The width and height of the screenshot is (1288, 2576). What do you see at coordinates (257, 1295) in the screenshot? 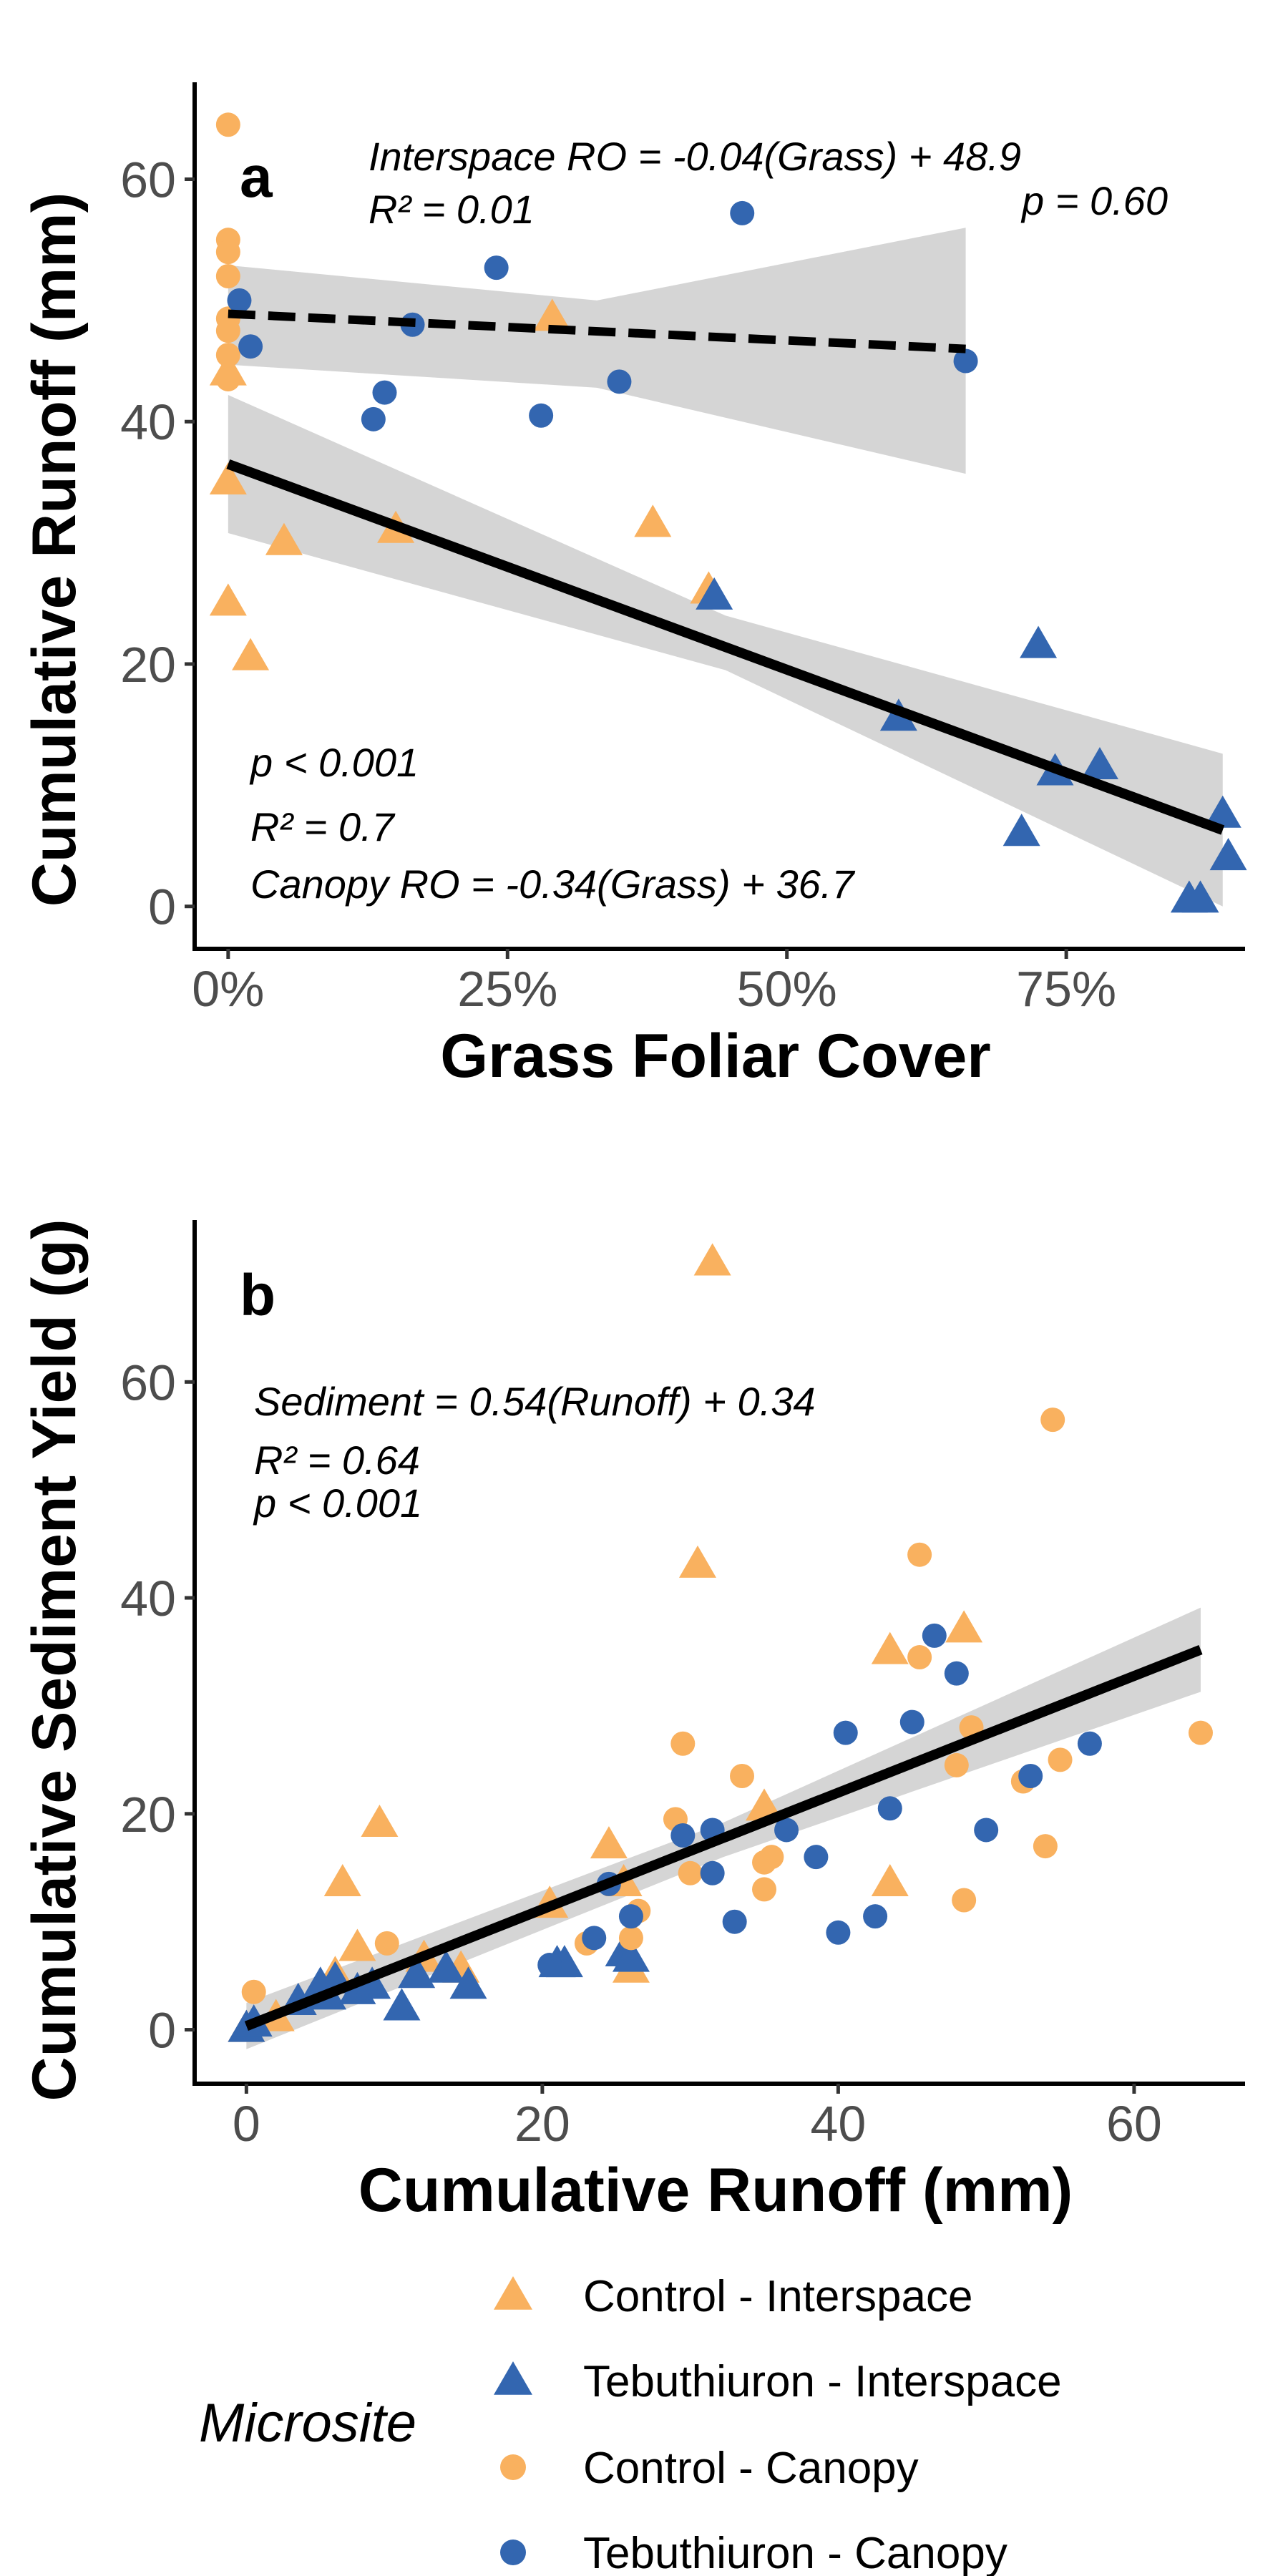
I see `panel-b-tag: b` at bounding box center [257, 1295].